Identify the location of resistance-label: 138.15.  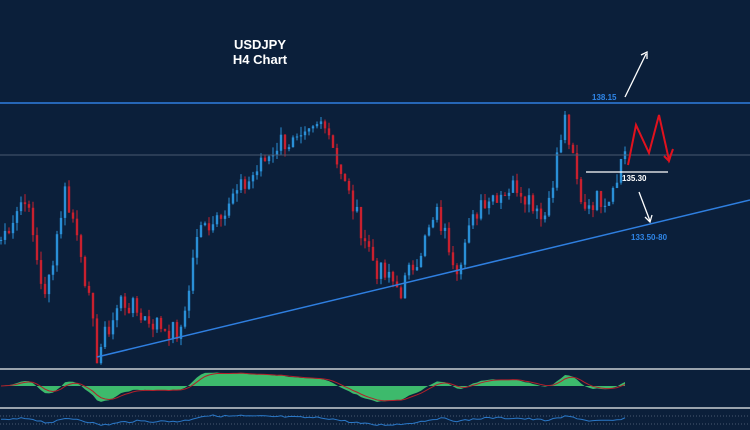
(604, 97).